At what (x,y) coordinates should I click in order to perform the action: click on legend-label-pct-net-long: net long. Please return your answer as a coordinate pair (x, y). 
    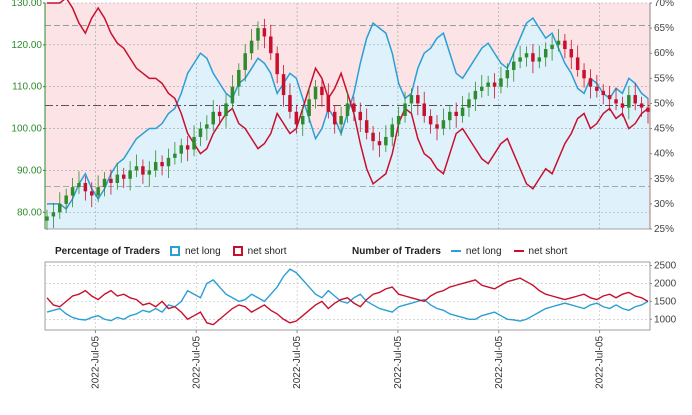
    Looking at the image, I should click on (203, 251).